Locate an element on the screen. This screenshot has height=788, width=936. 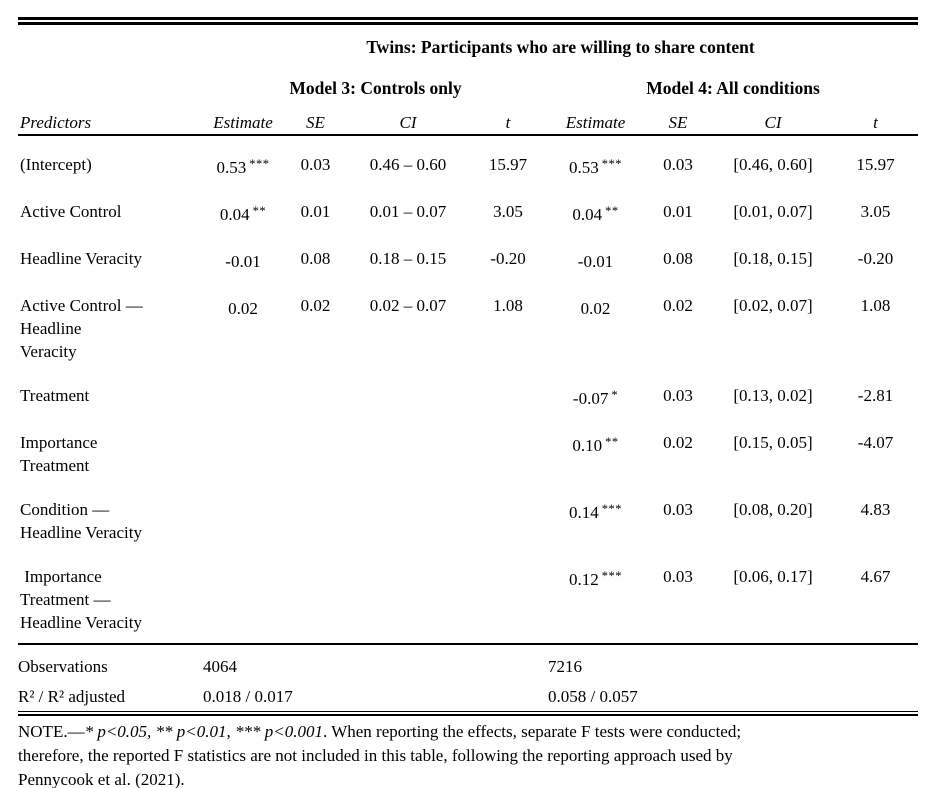
predictor-label: Active Control — Headline Veracity is located at coordinates (81, 328).